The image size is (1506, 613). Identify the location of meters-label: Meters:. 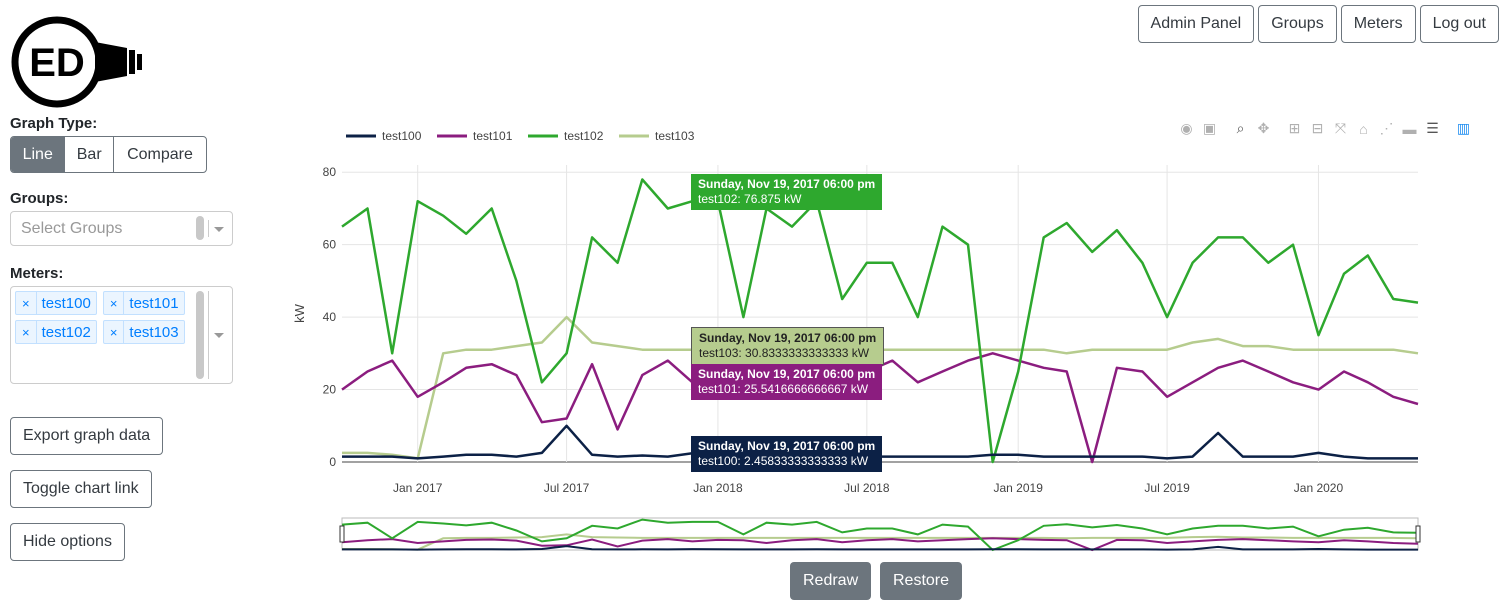
(37, 273).